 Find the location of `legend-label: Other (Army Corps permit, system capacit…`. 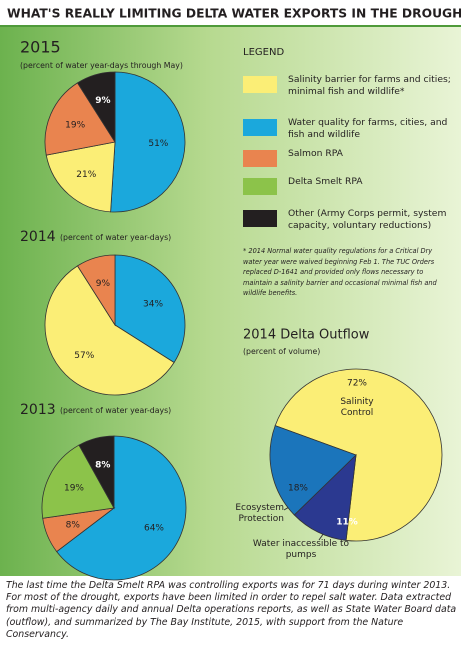

legend-label: Other (Army Corps permit, system capacit… is located at coordinates (367, 219).